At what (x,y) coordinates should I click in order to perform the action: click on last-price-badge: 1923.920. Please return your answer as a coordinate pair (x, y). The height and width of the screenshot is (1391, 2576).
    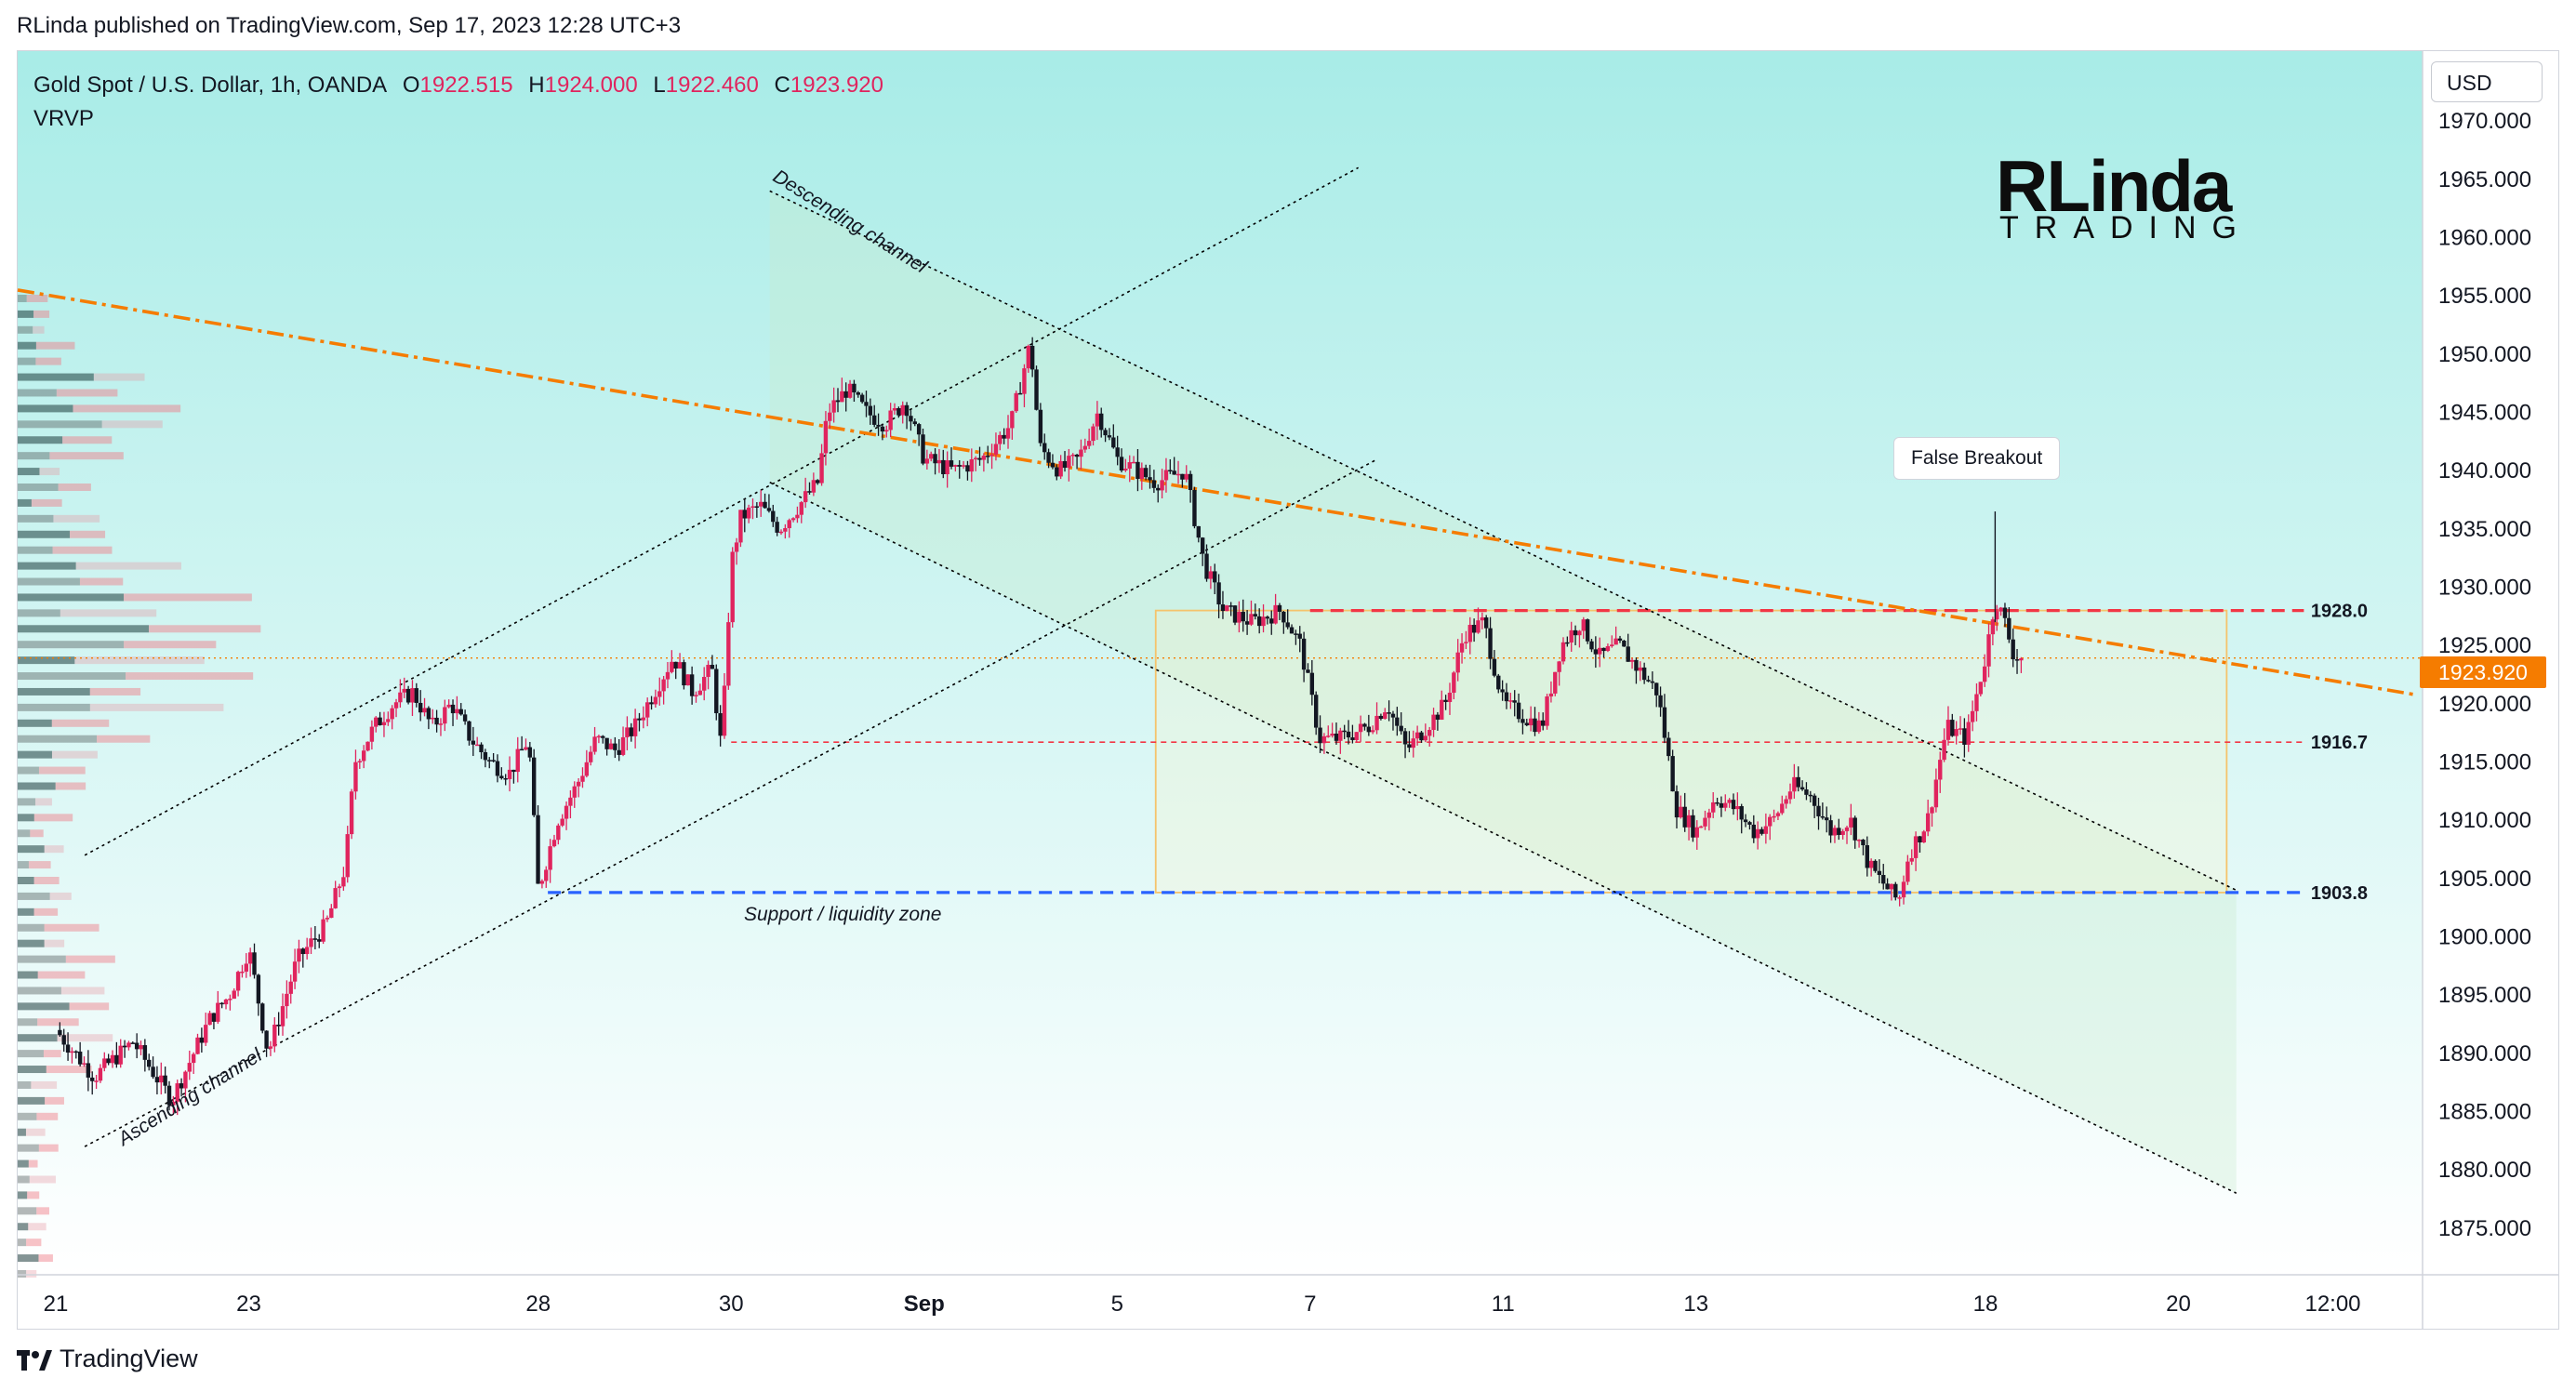
    Looking at the image, I should click on (2483, 672).